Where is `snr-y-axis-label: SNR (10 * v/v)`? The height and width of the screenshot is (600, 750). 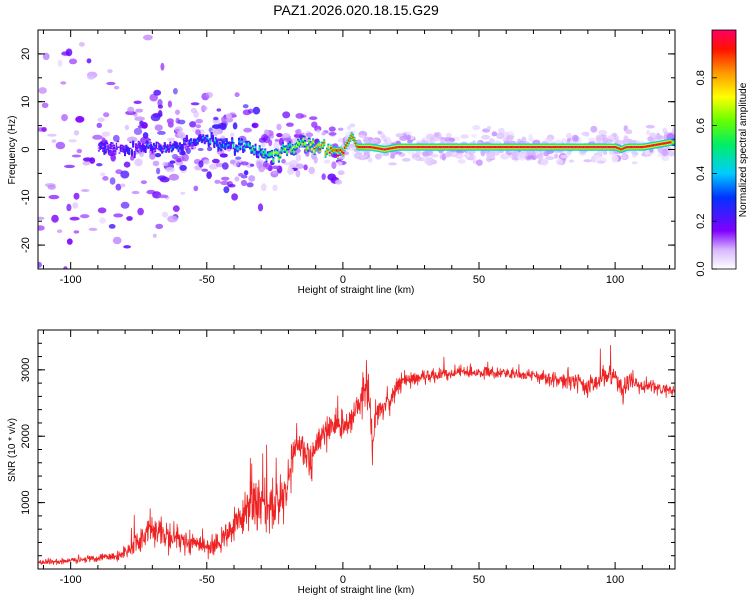 snr-y-axis-label: SNR (10 * v/v) is located at coordinates (12, 450).